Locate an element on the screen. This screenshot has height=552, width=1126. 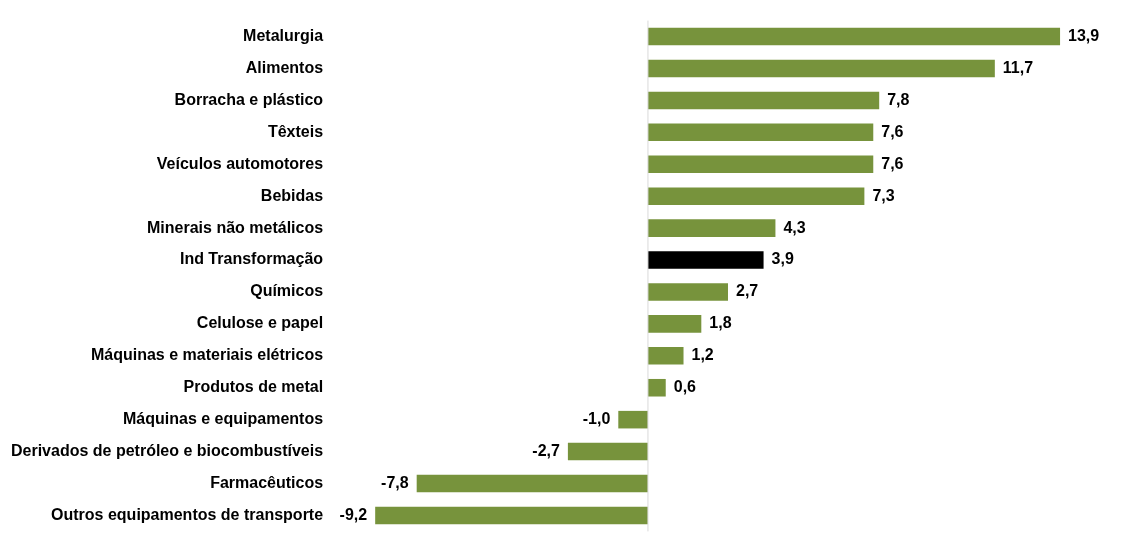
y-tick-label: Máquinas e materiais elétricos is located at coordinates (207, 355).